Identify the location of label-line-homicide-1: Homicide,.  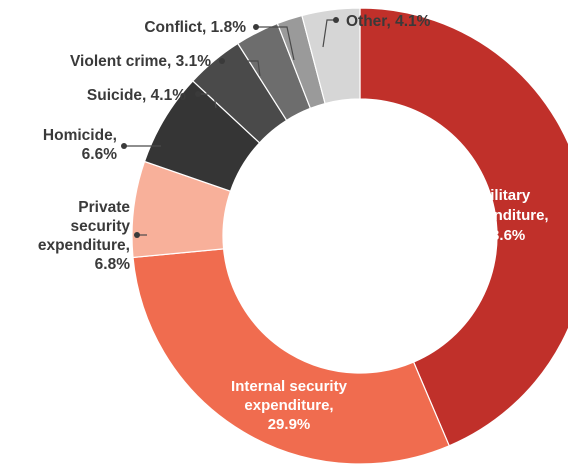
(80, 135).